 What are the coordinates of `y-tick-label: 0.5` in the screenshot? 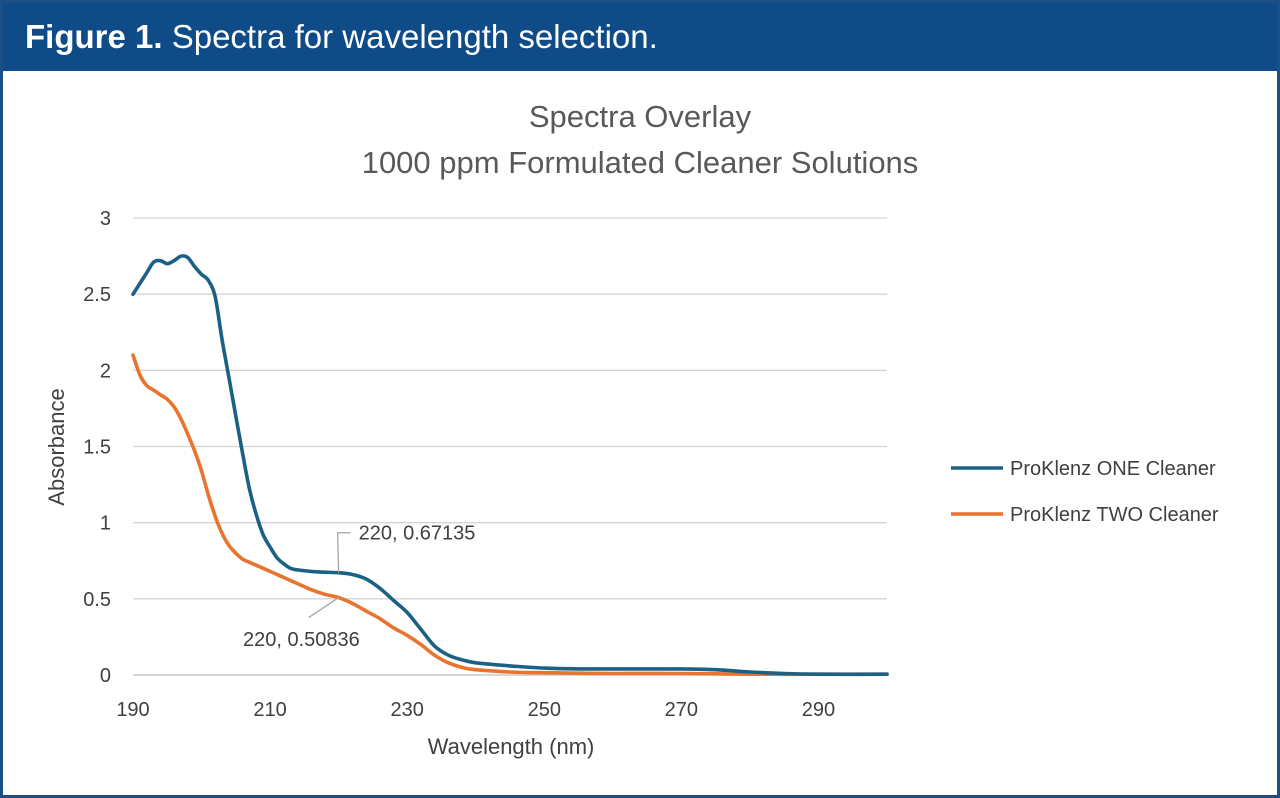 It's located at (97, 600).